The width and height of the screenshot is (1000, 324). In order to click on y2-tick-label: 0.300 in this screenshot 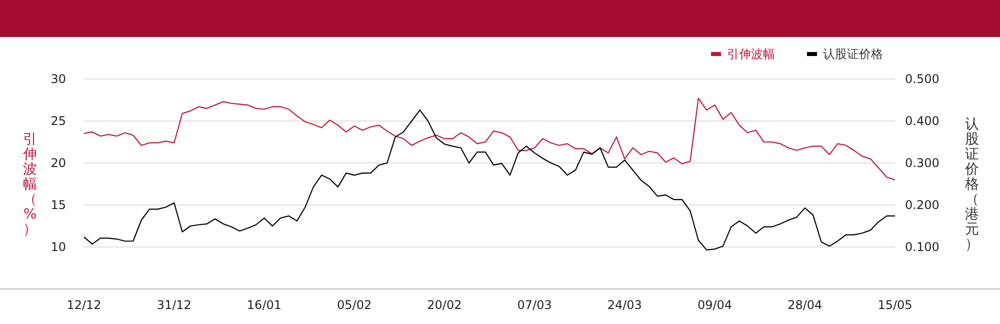, I will do `click(922, 163)`.